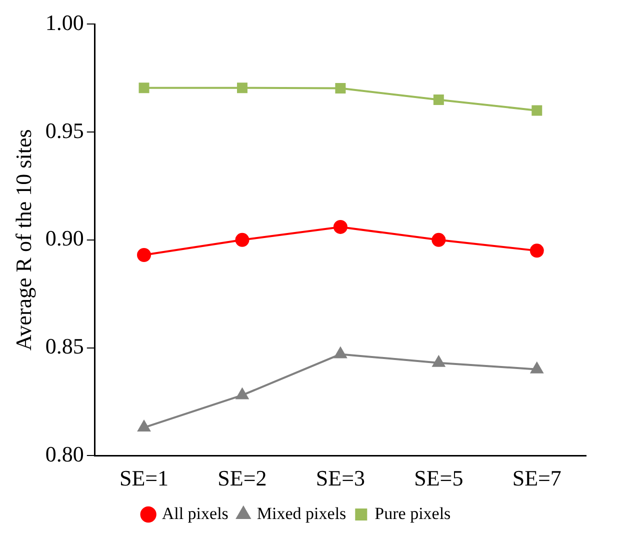  Describe the element at coordinates (64, 130) in the screenshot. I see `y-tick-label: 0.95` at that location.